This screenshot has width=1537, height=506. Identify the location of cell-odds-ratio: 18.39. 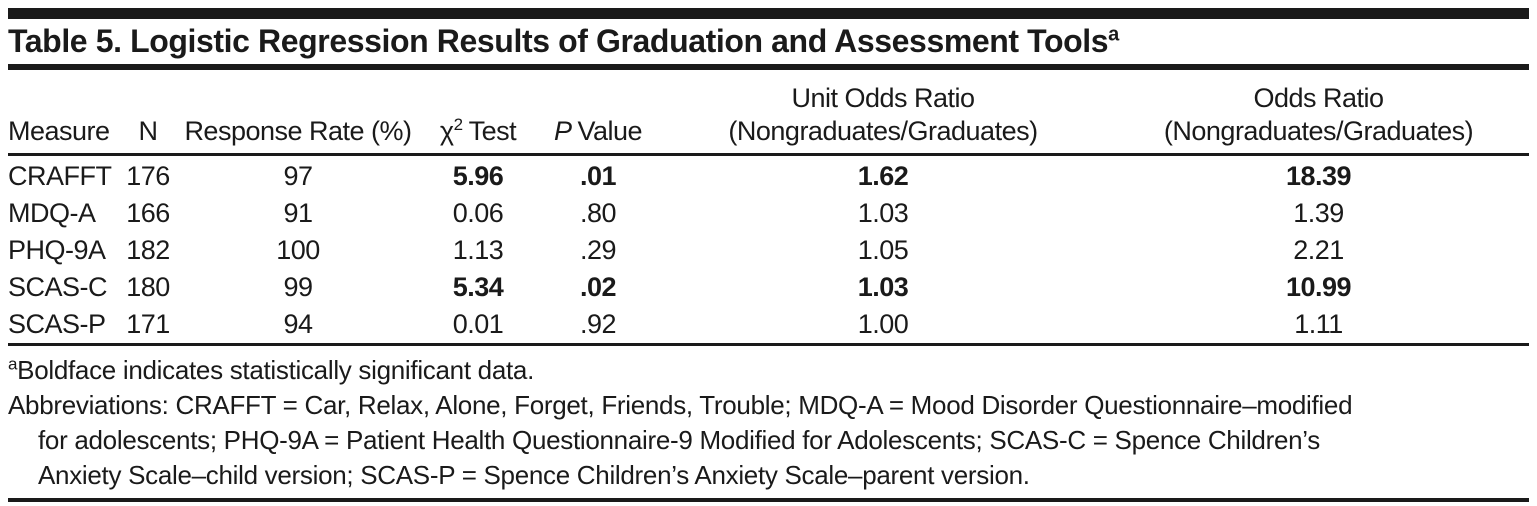
(1318, 176).